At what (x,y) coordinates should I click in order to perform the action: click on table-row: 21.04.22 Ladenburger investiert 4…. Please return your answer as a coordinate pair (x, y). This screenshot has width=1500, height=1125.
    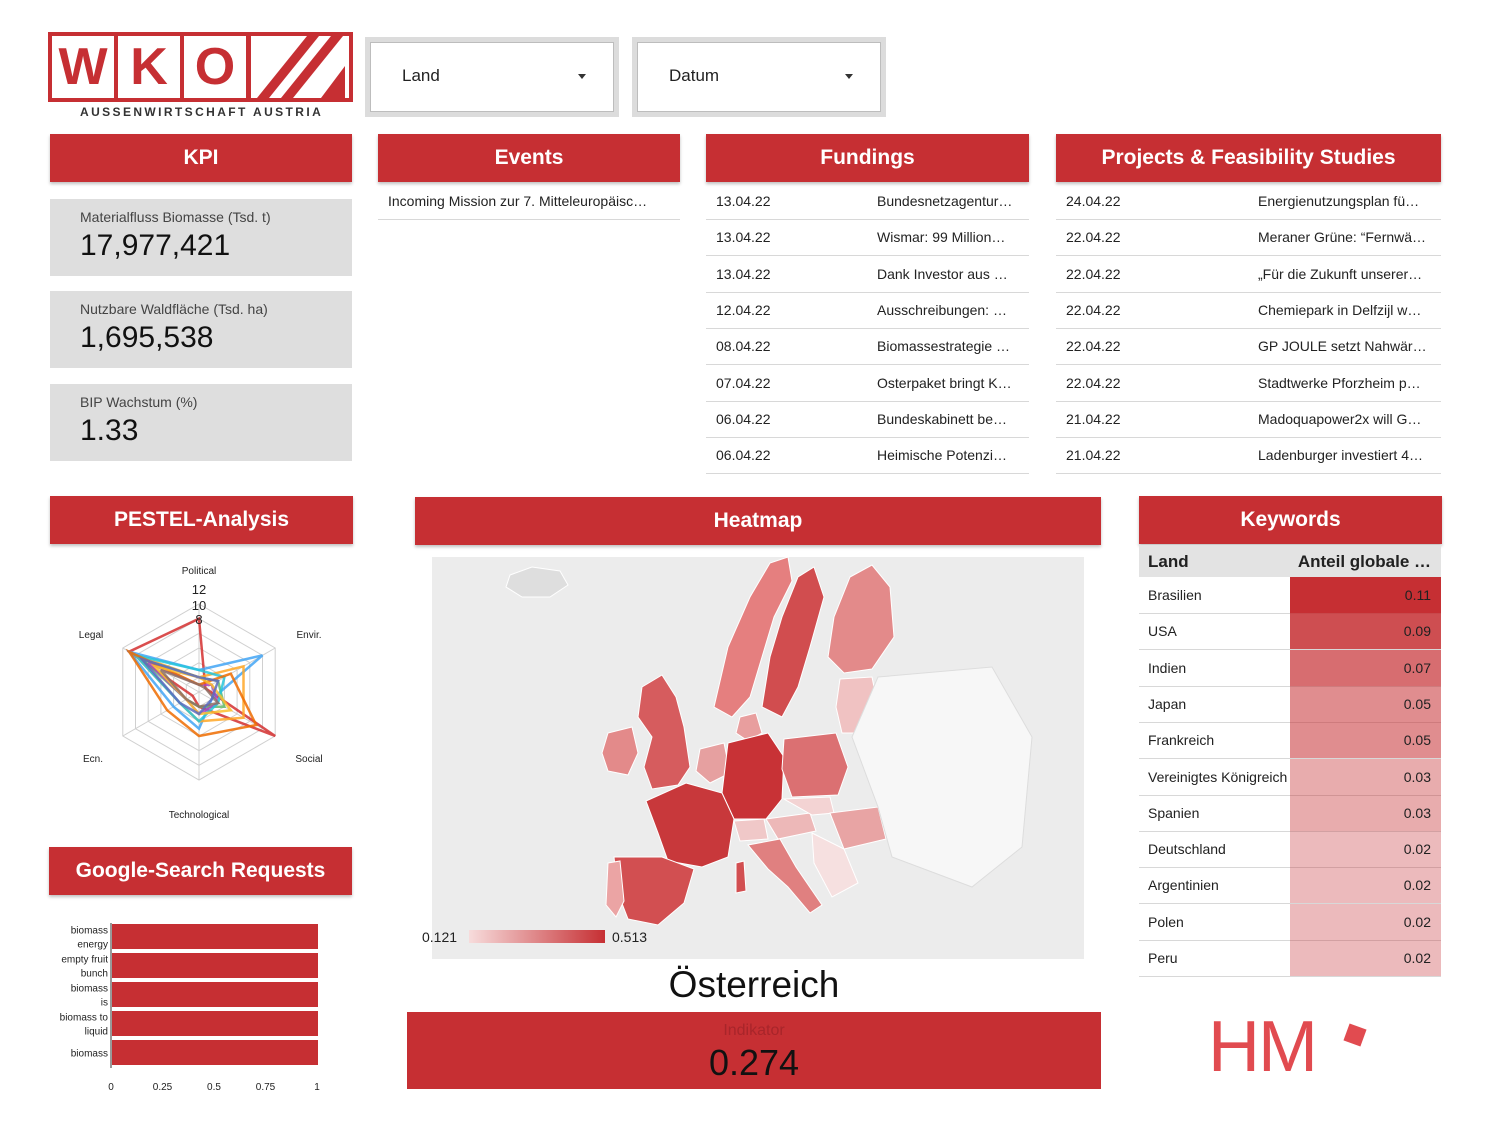
    Looking at the image, I should click on (1248, 456).